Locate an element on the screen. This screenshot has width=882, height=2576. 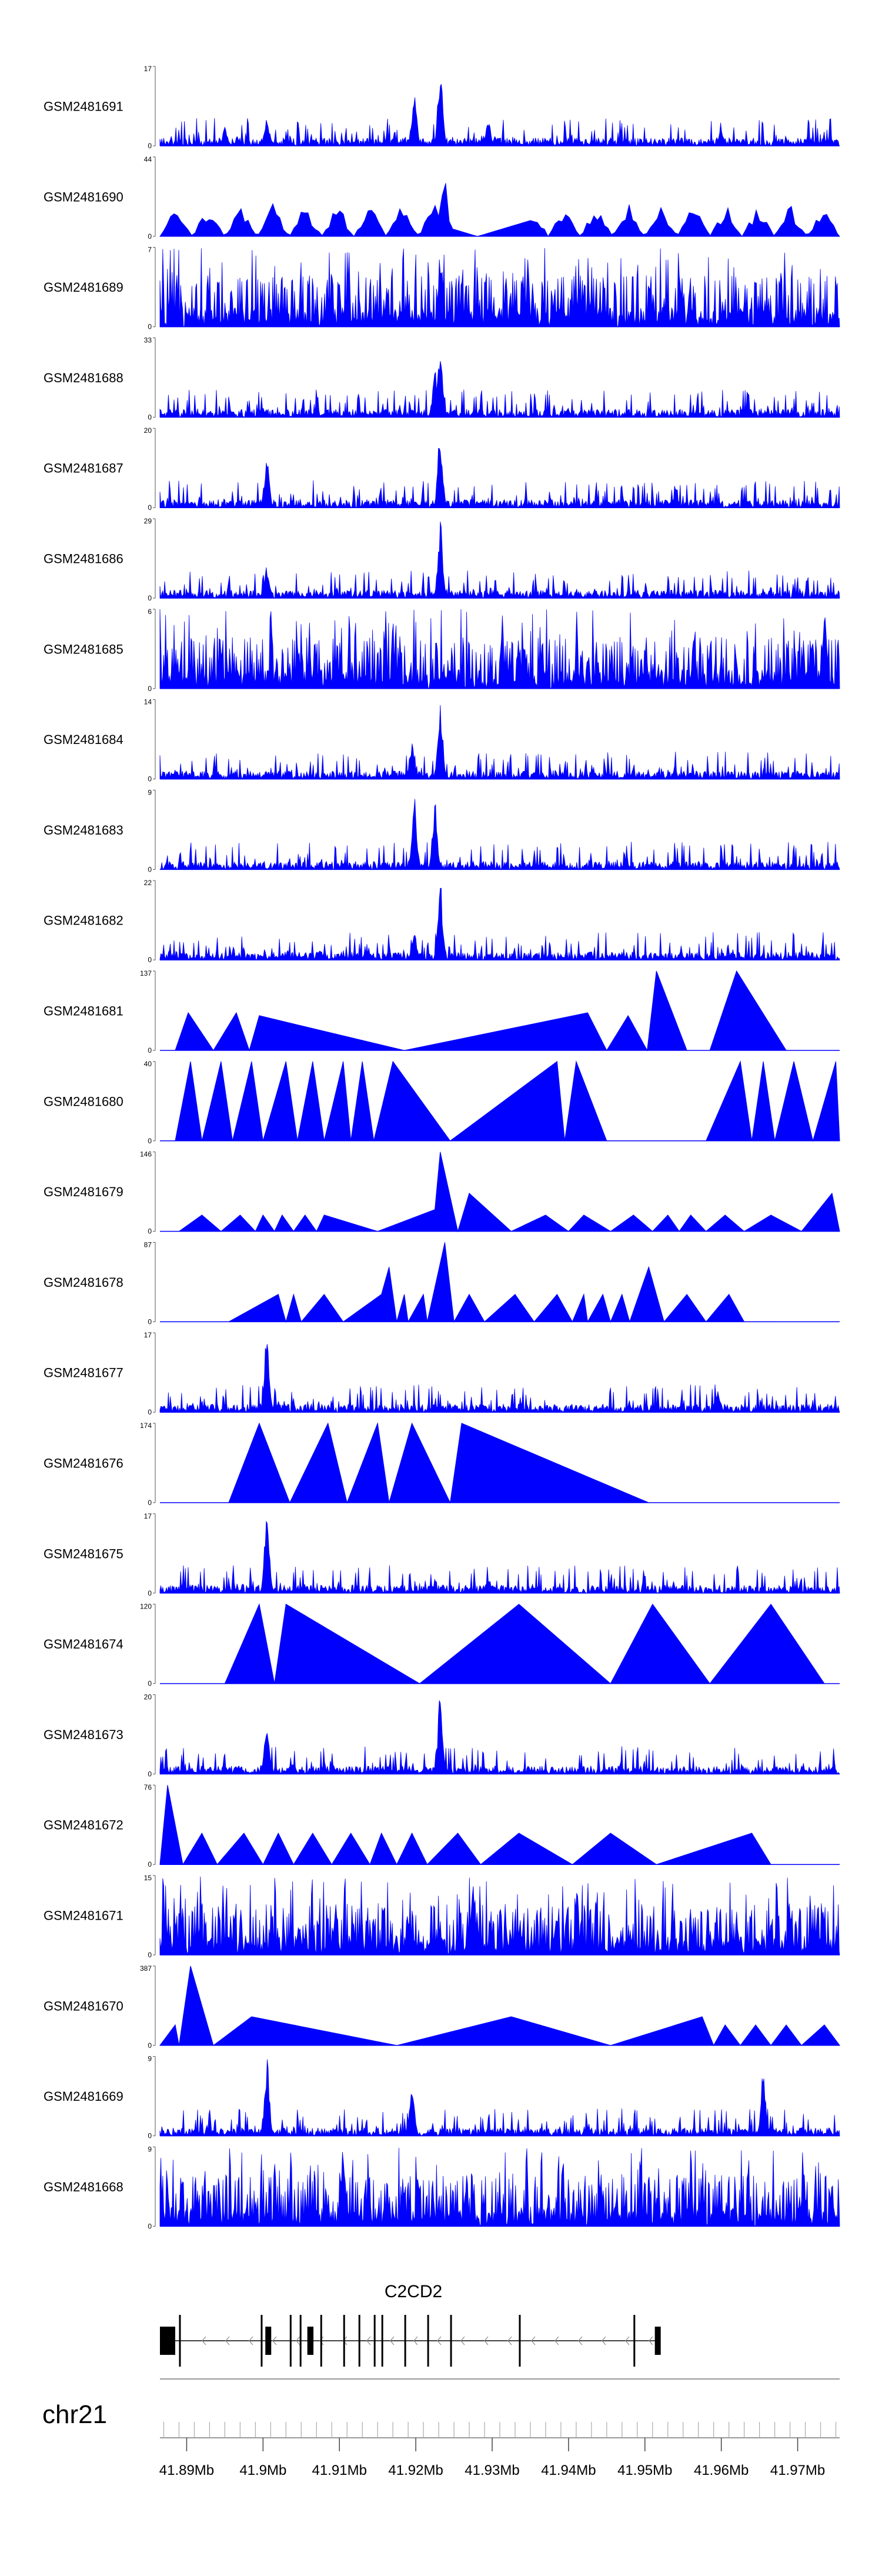
track-GSM2481673: GSM2481673 20 0 is located at coordinates (442, 1735).